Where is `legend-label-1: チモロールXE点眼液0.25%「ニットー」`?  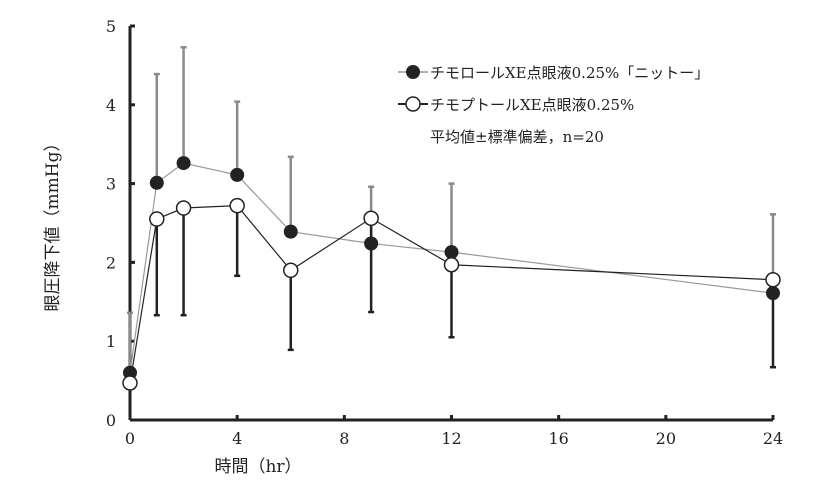
legend-label-1: チモロールXE点眼液0.25%「ニットー」 is located at coordinates (569, 73).